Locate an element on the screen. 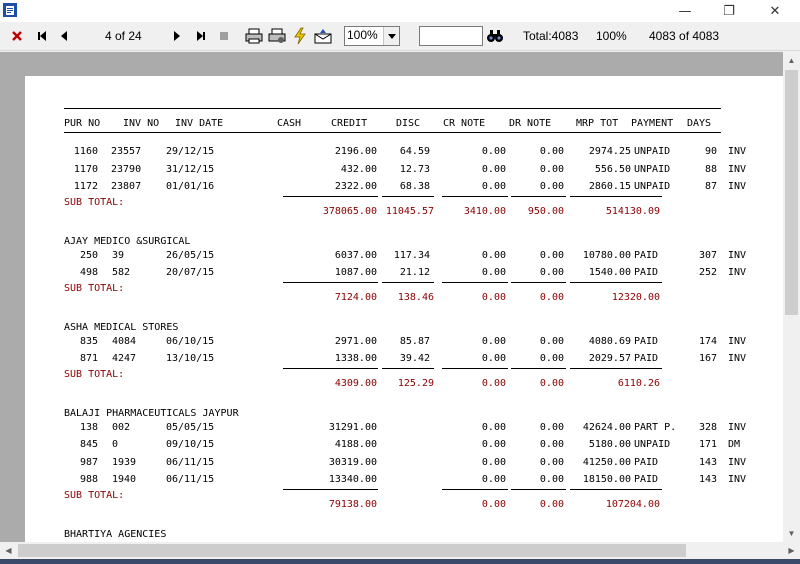 This screenshot has height=564, width=800. horizontal-scroll-thumb is located at coordinates (352, 550).